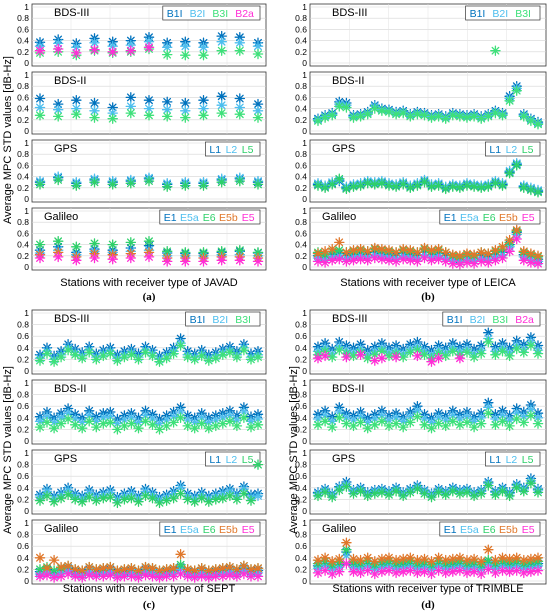 Image resolution: width=550 pixels, height=615 pixels. I want to click on panel-label: BDS-II, so click(70, 81).